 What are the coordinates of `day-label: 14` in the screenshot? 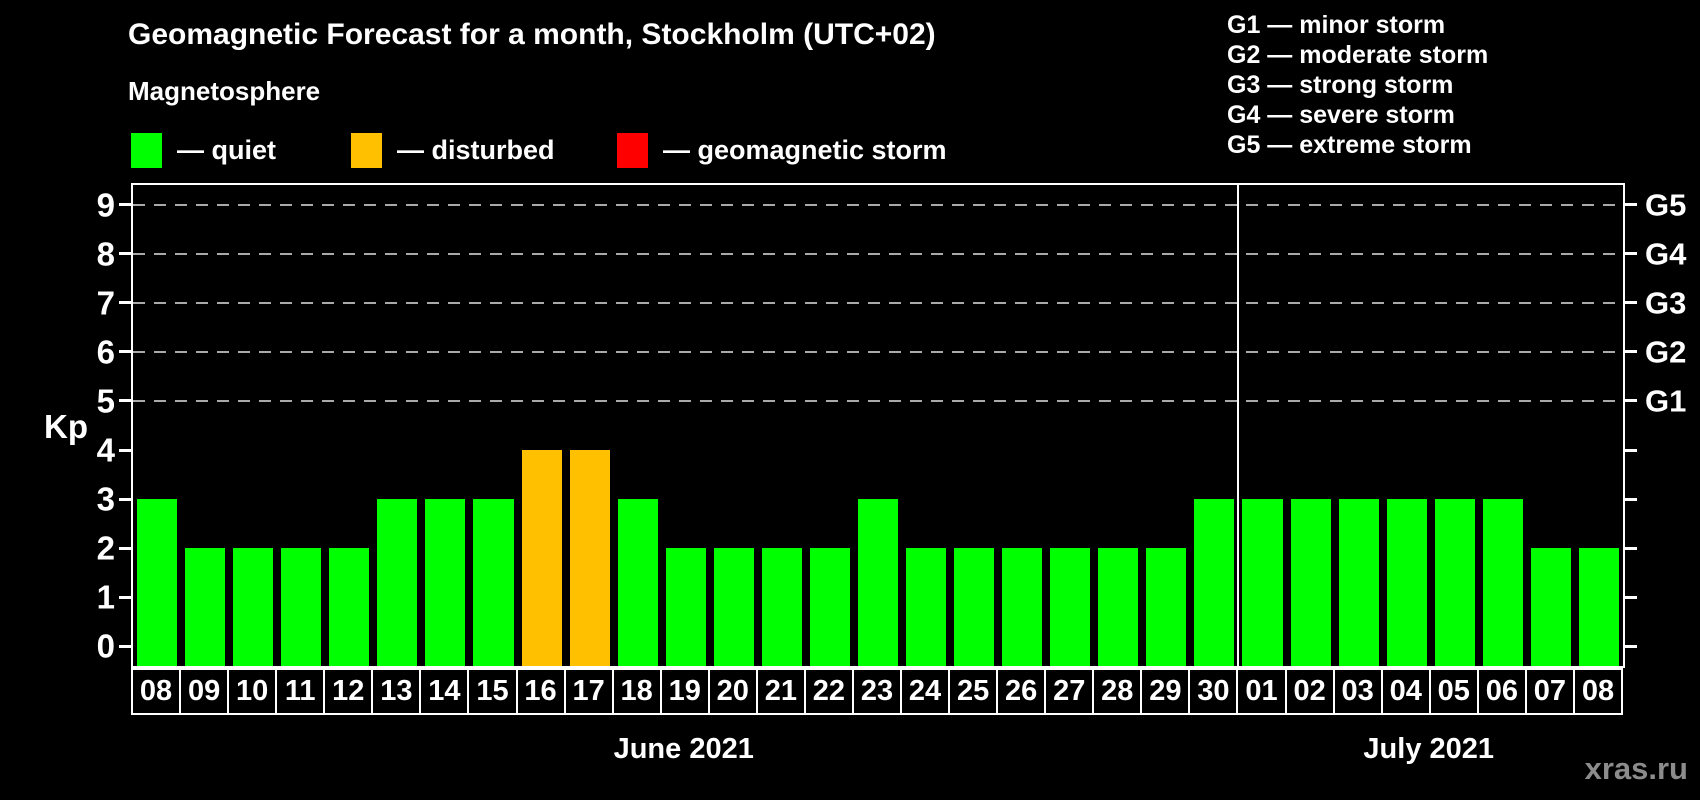 It's located at (444, 691).